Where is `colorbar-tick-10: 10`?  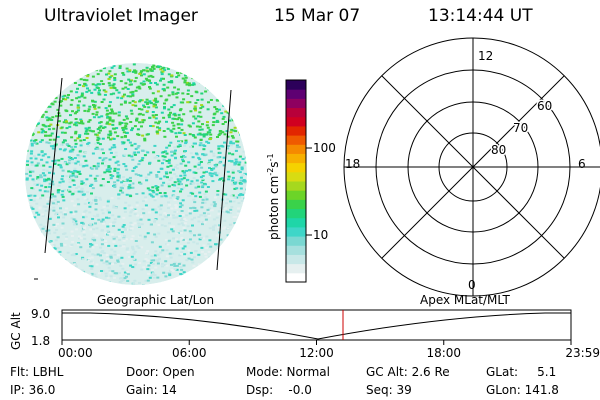
colorbar-tick-10: 10 is located at coordinates (320, 235).